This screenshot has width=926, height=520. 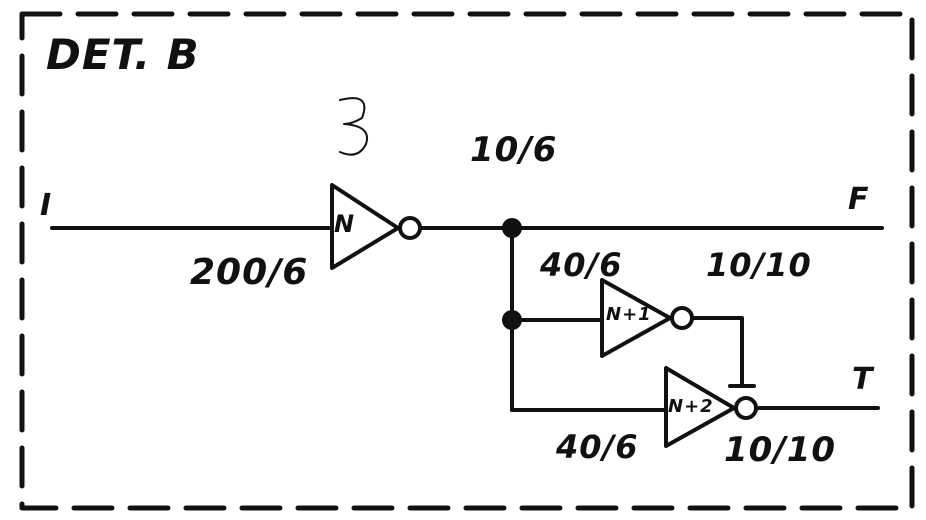 I want to click on gate-n2-label: N+2, so click(x=691, y=406).